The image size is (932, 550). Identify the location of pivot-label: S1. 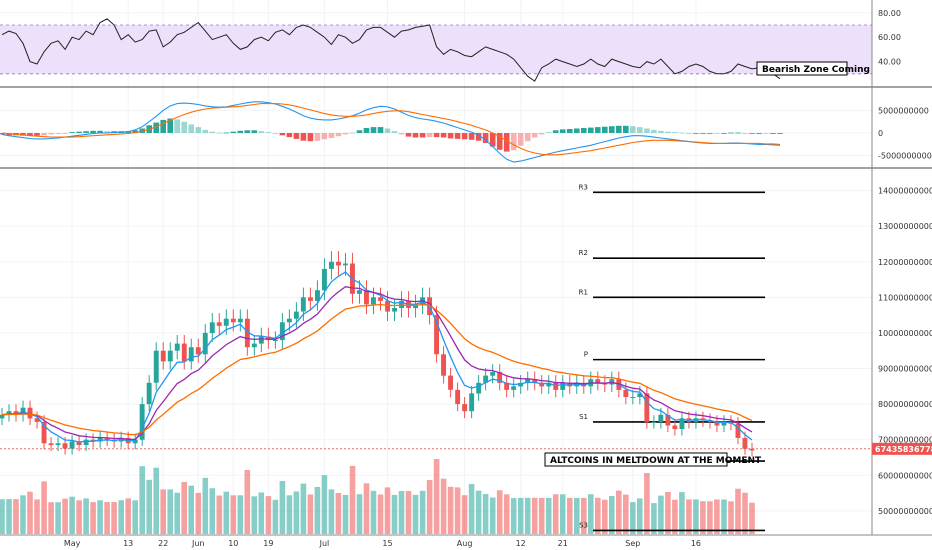
(583, 417).